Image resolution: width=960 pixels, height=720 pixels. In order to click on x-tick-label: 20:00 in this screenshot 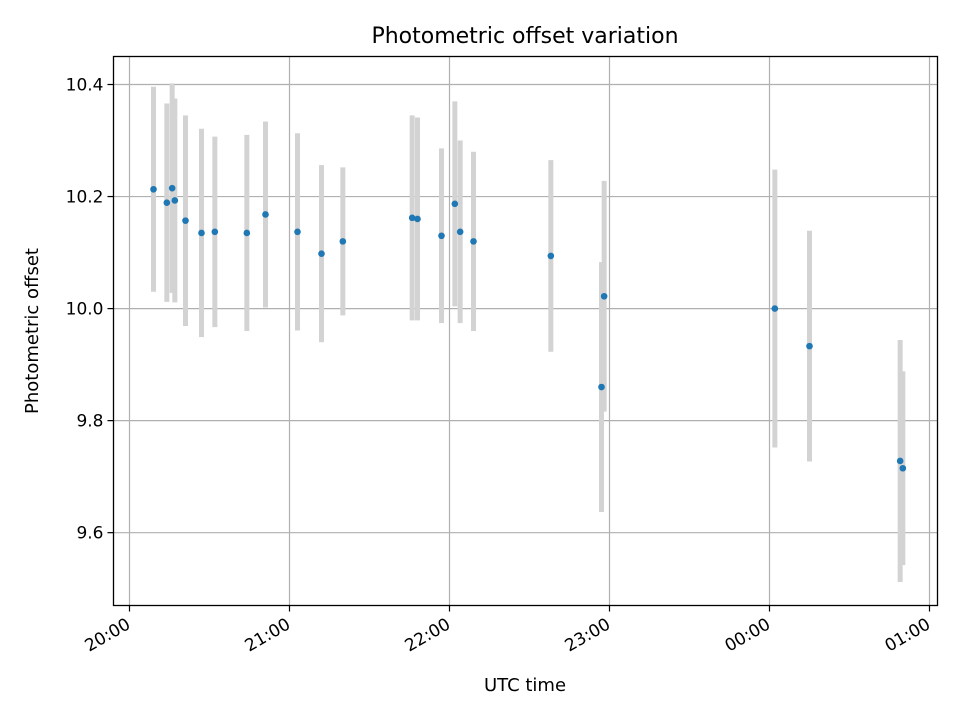, I will do `click(108, 636)`.